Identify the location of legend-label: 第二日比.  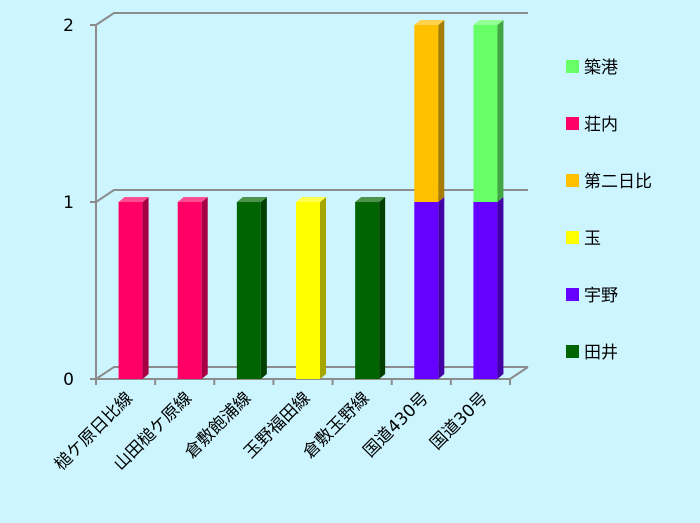
(618, 182).